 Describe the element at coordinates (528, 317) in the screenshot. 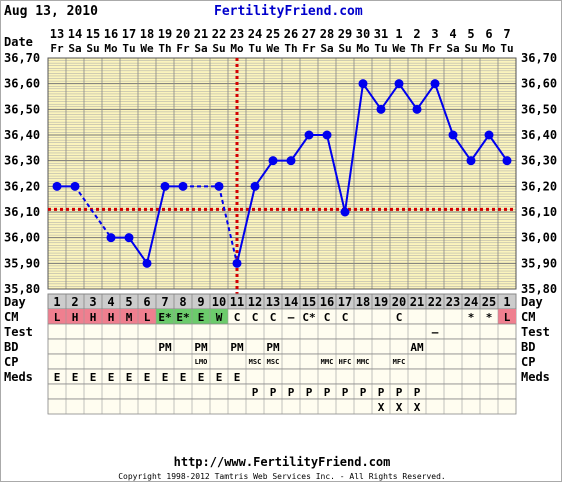

I see `row-label-right: CM` at that location.